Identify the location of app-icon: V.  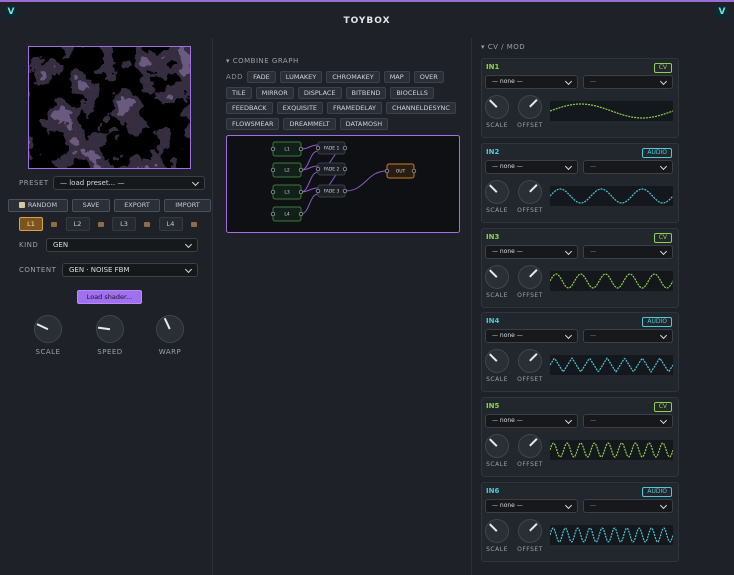
(722, 12).